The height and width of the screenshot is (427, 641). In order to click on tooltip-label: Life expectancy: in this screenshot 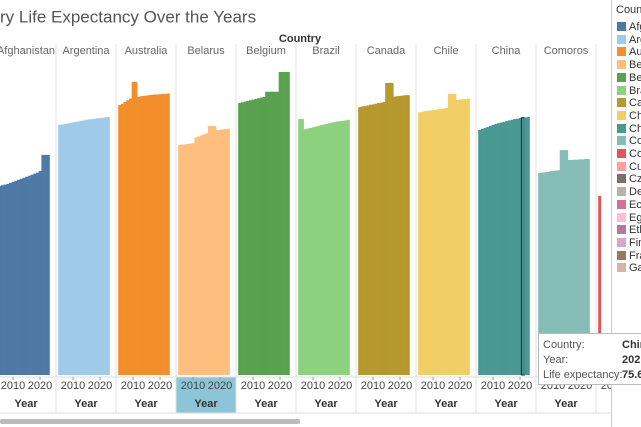, I will do `click(583, 375)`.